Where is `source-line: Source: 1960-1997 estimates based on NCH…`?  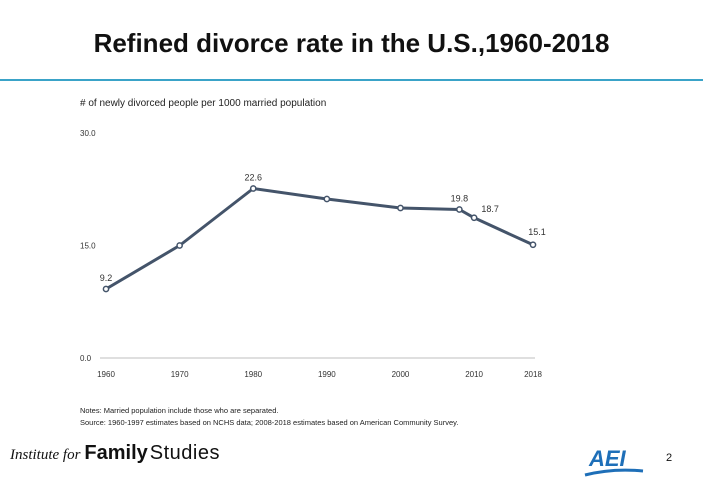 source-line: Source: 1960-1997 estimates based on NCH… is located at coordinates (269, 422).